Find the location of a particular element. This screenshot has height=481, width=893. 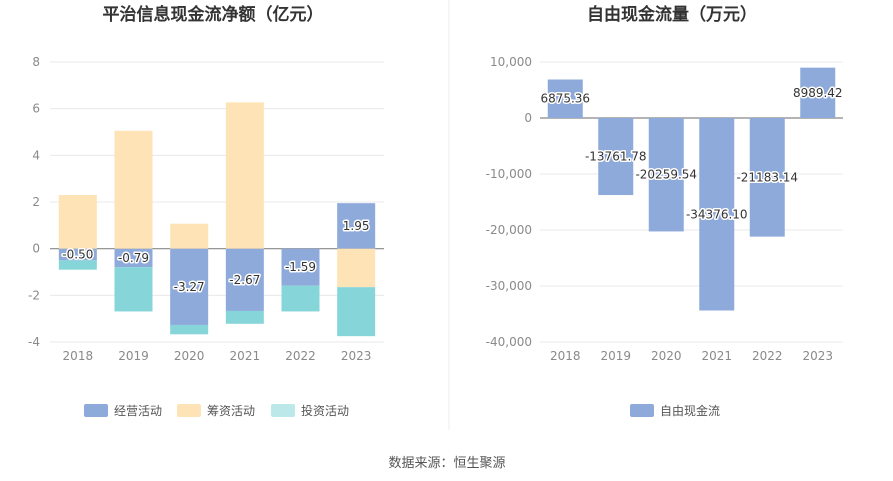

data-label: -1.59 is located at coordinates (300, 267).